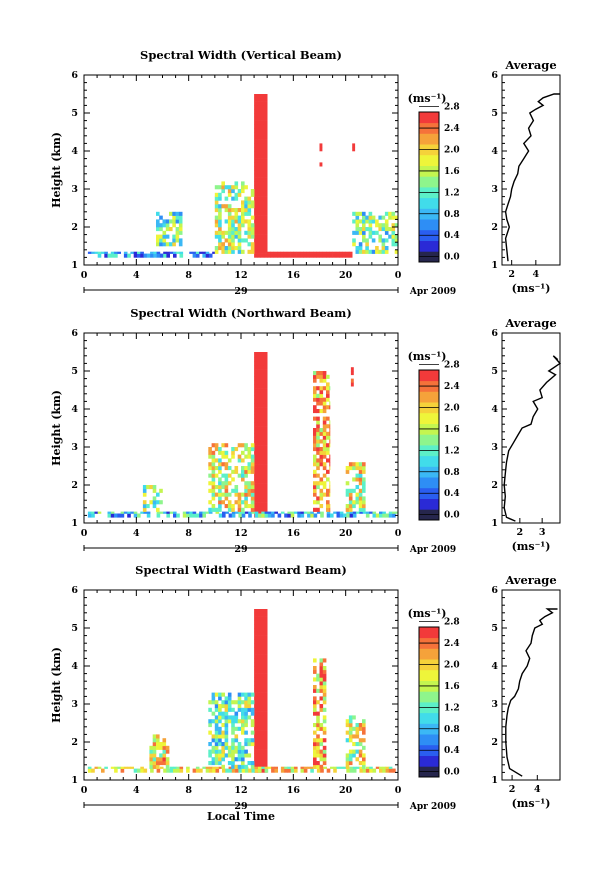 Image resolution: width=611 pixels, height=875 pixels. What do you see at coordinates (494, 447) in the screenshot?
I see `avg-y-tick-label: 3` at bounding box center [494, 447].